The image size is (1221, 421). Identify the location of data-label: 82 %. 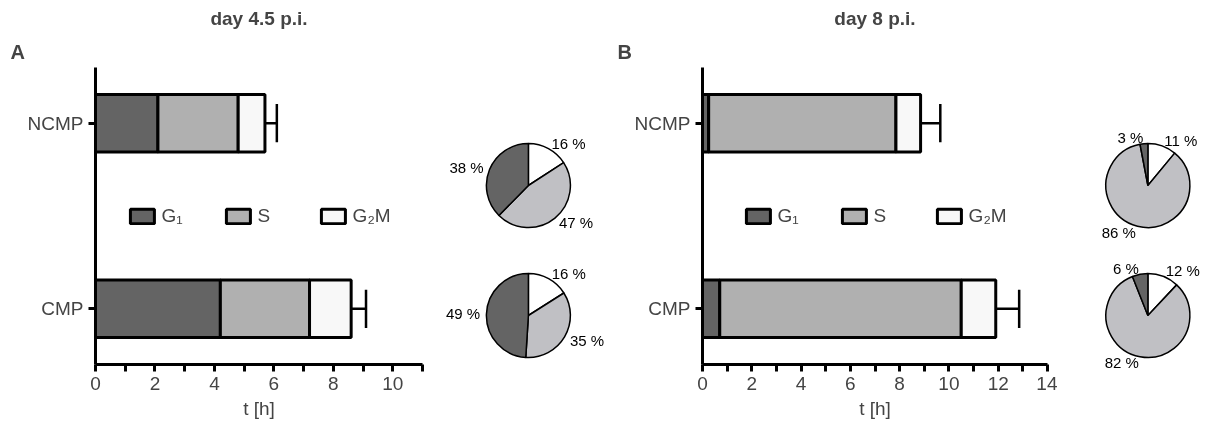
(1121, 363).